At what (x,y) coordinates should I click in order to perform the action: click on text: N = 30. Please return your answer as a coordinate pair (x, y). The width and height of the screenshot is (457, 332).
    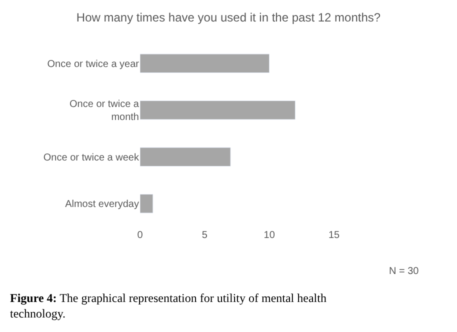
    Looking at the image, I should click on (404, 271).